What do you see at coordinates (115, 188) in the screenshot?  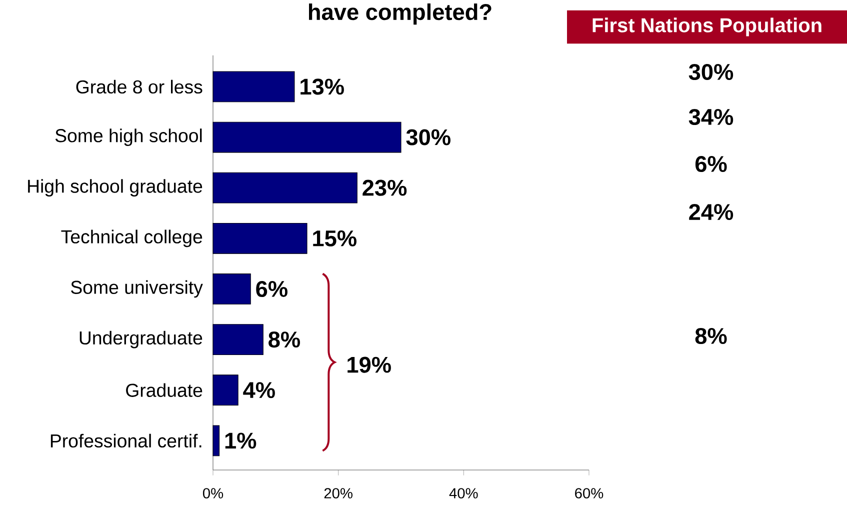 I see `y-tick-label: High school graduate` at bounding box center [115, 188].